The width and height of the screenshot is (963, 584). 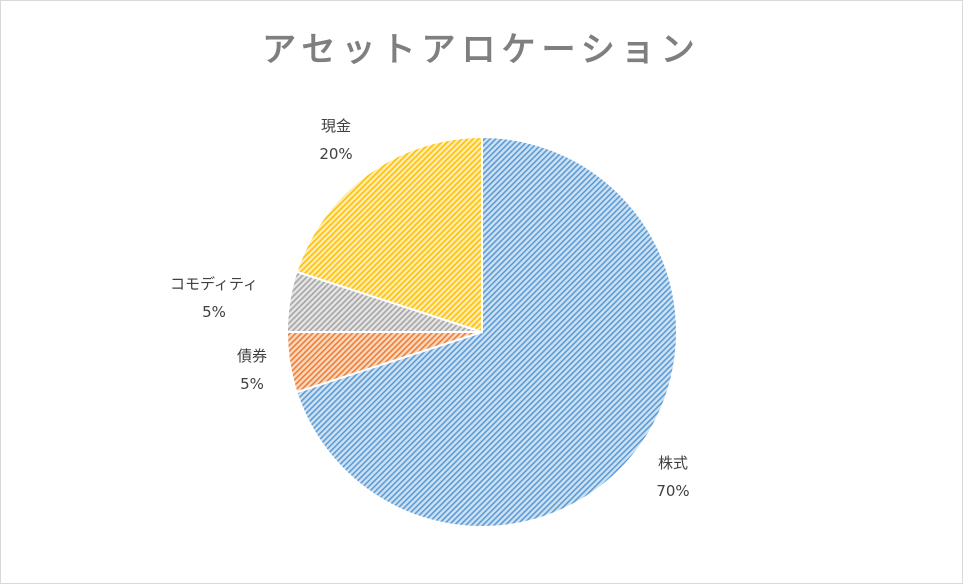 What do you see at coordinates (672, 491) in the screenshot?
I see `slice-percent-label: 70%` at bounding box center [672, 491].